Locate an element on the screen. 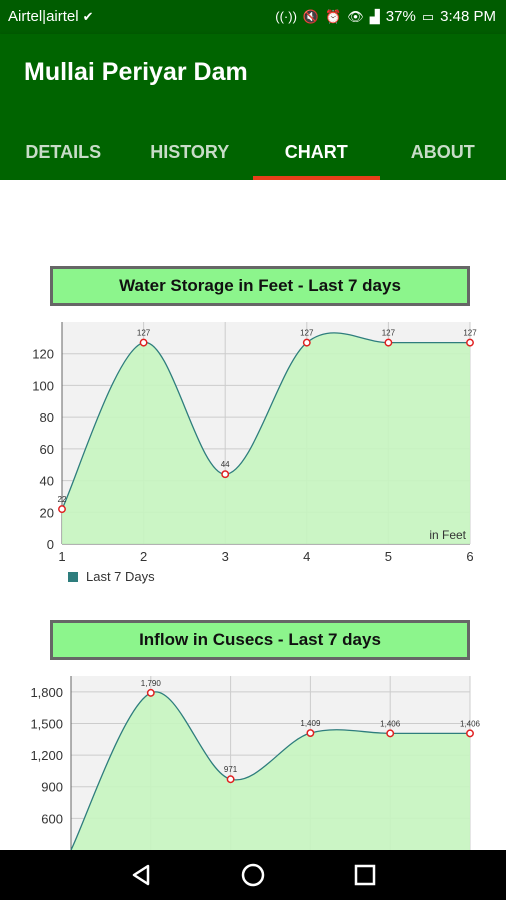 This screenshot has height=900, width=506. x-tick-label: 3 is located at coordinates (225, 556).